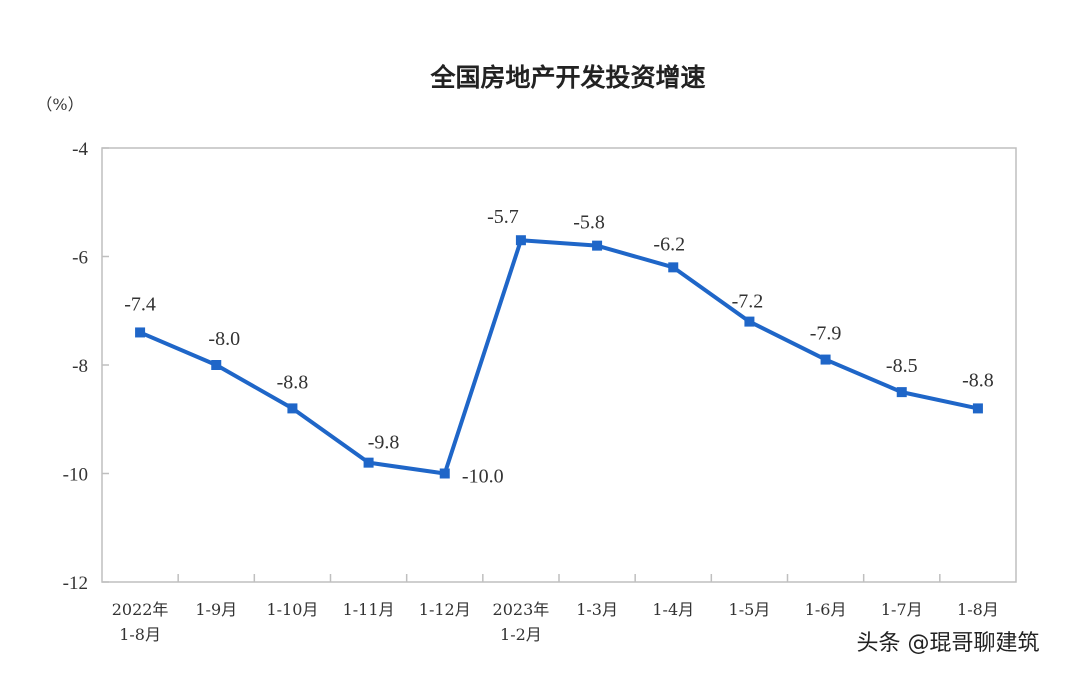 The image size is (1080, 677). What do you see at coordinates (292, 609) in the screenshot?
I see `x-tick-label: 1-10月` at bounding box center [292, 609].